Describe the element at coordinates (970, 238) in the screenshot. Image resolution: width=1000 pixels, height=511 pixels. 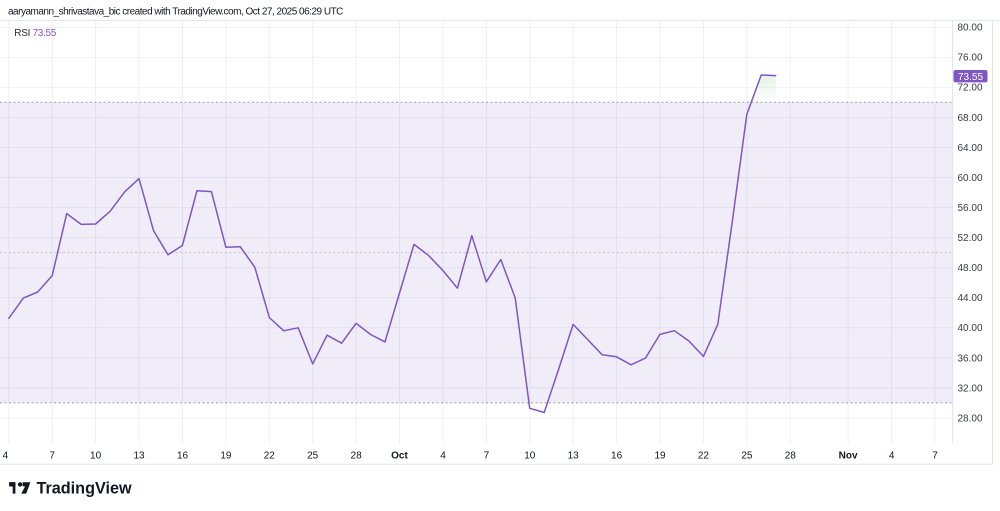
I see `svg-text: 52.00` at that location.